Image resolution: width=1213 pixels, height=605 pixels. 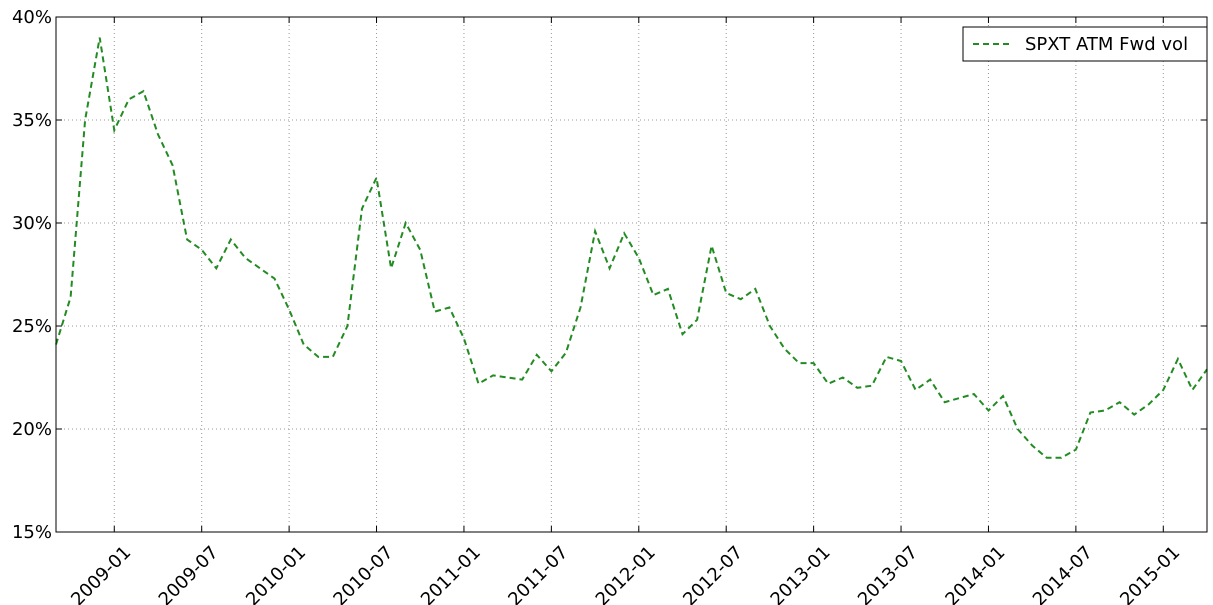 I want to click on y-tick-label: 20%, so click(x=32, y=429).